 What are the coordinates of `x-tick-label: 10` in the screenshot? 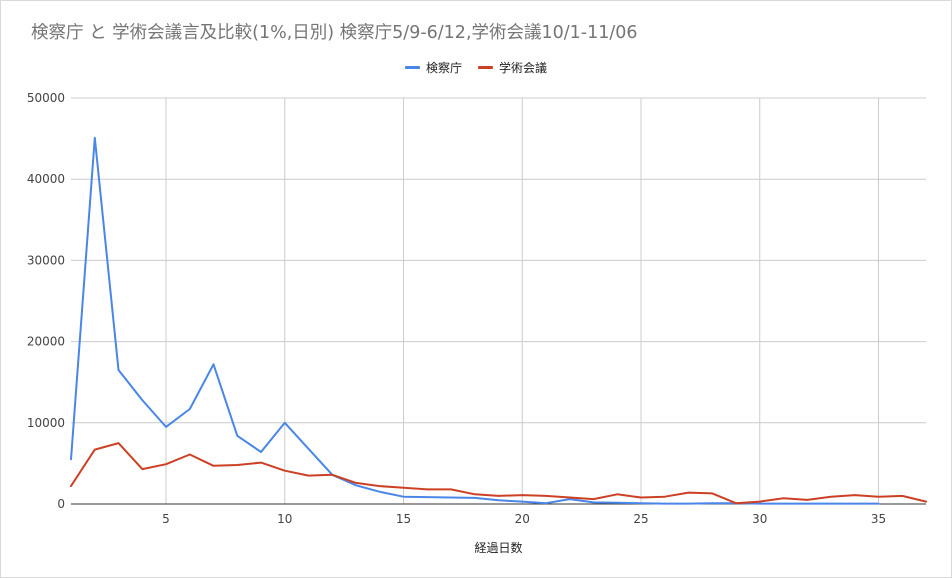 It's located at (284, 519).